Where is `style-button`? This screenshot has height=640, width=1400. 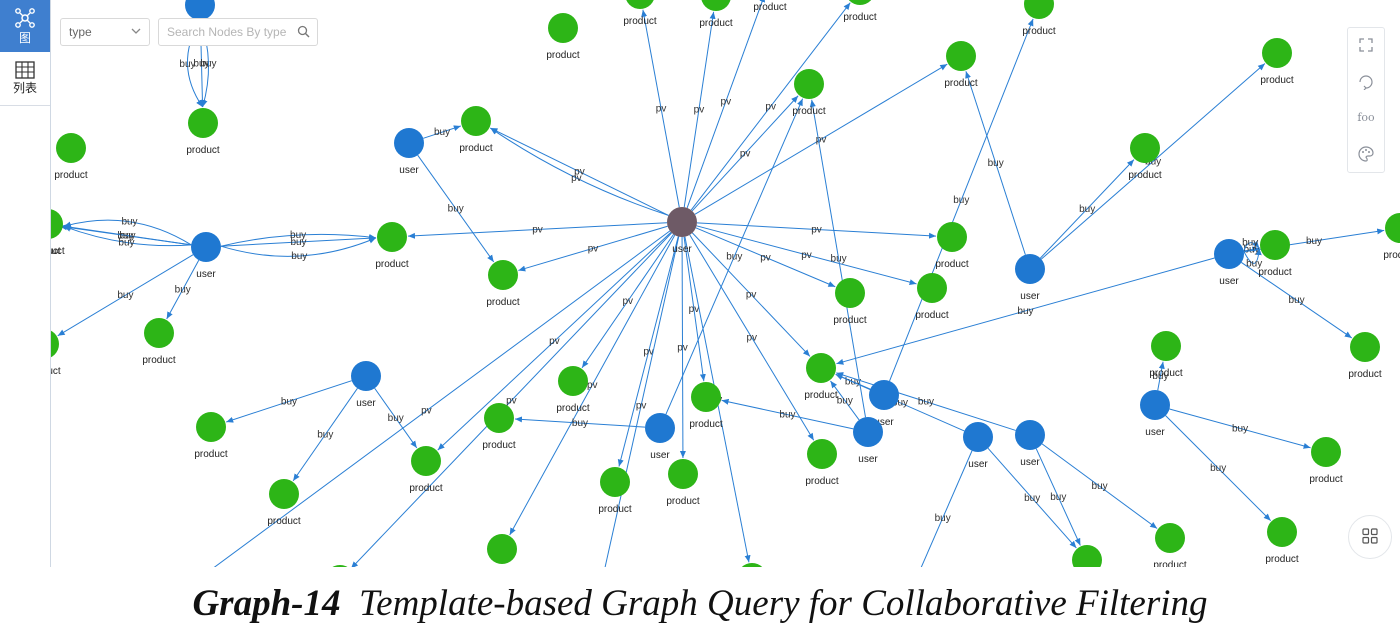 style-button is located at coordinates (1366, 154).